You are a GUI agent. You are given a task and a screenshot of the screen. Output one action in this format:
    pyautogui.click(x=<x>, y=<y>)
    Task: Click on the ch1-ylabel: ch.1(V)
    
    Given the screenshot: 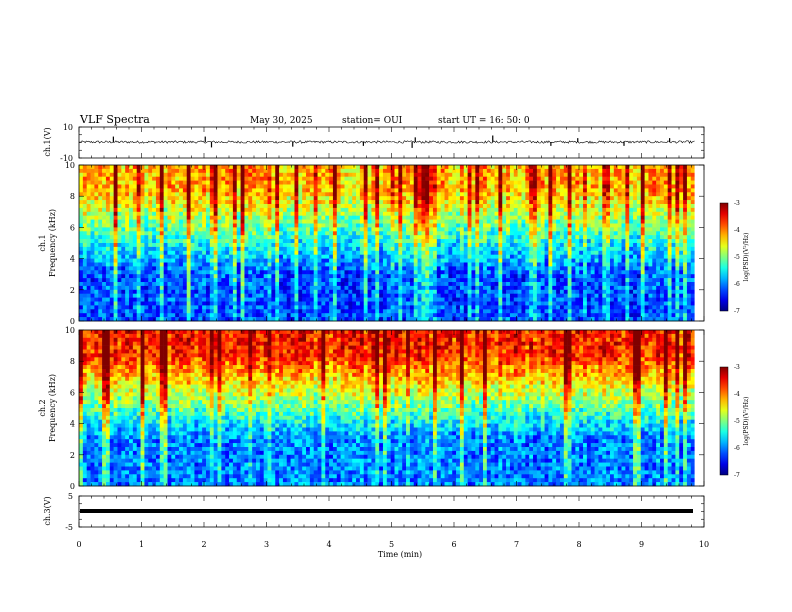 What is the action you would take?
    pyautogui.click(x=47, y=141)
    